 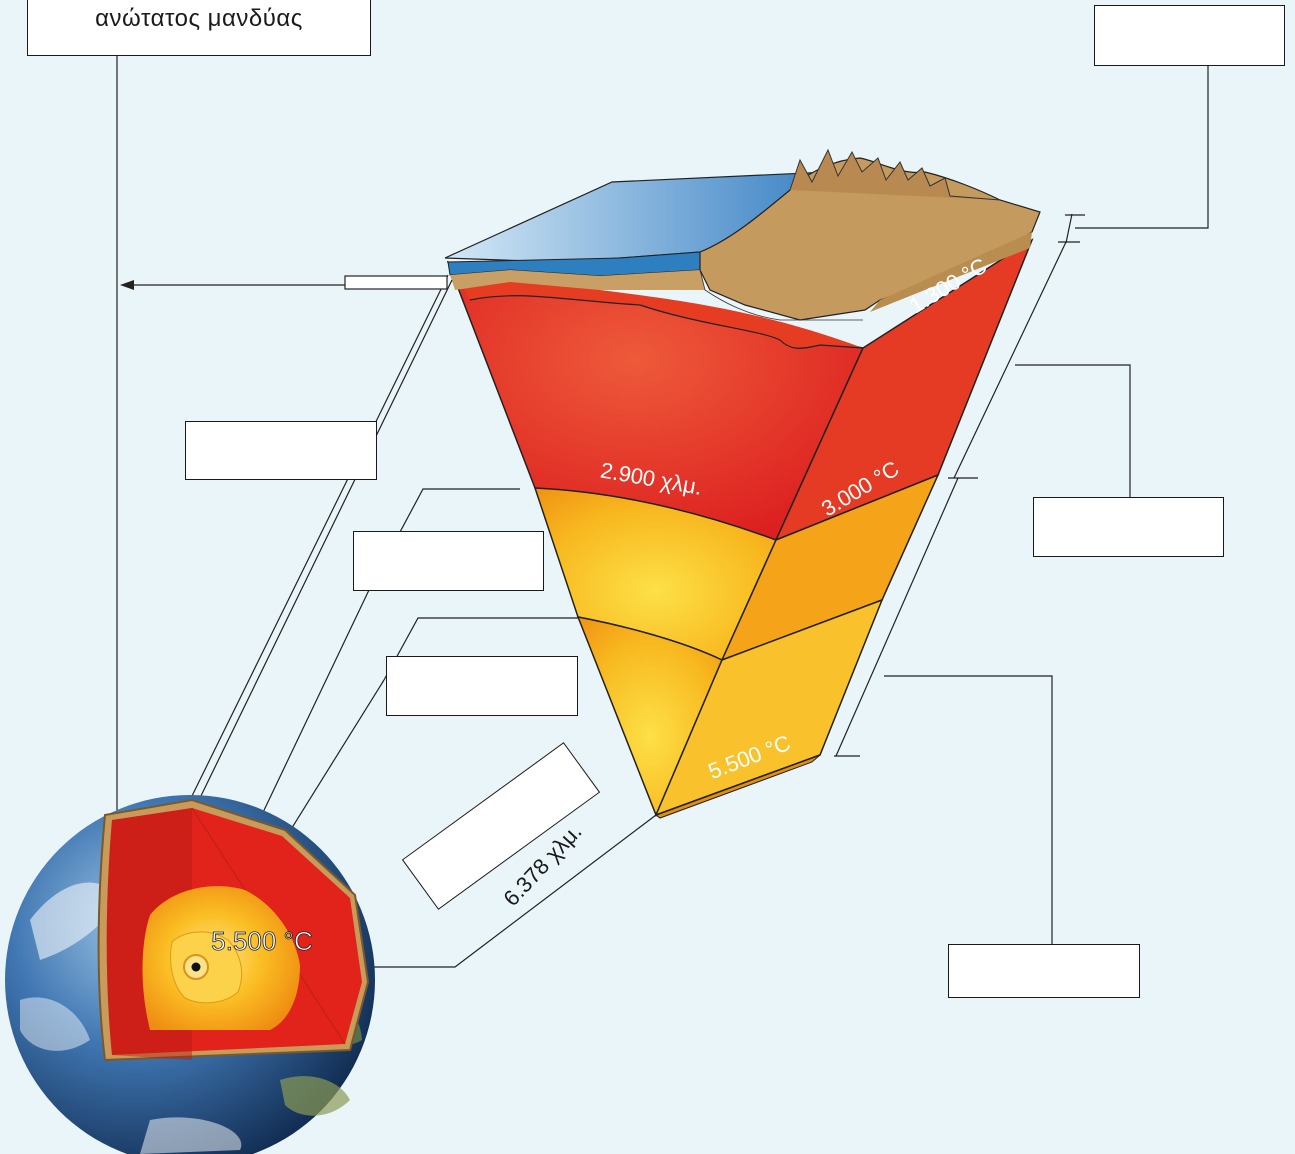 I want to click on arrow-head-icon, so click(x=127, y=285).